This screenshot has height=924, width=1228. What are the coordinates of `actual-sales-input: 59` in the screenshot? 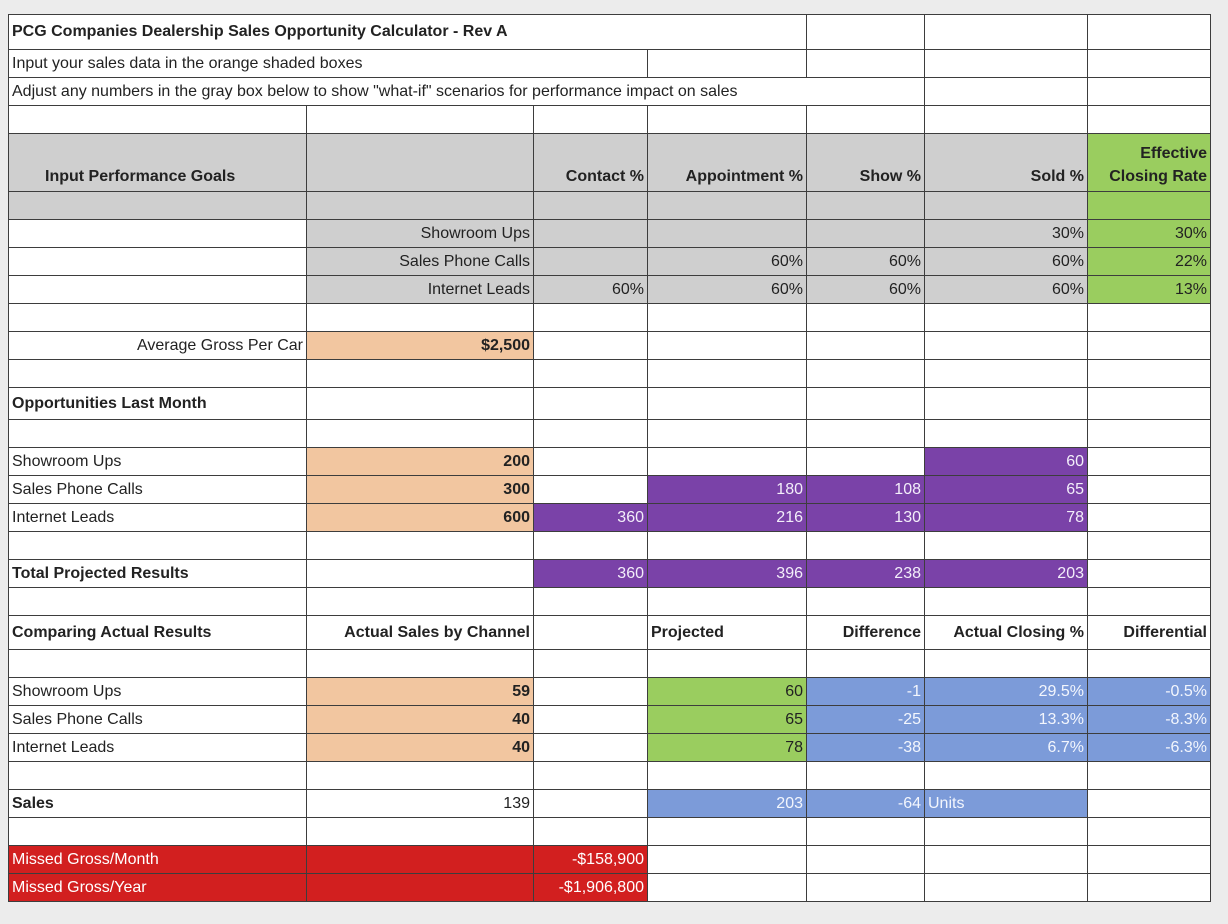 It's located at (420, 691).